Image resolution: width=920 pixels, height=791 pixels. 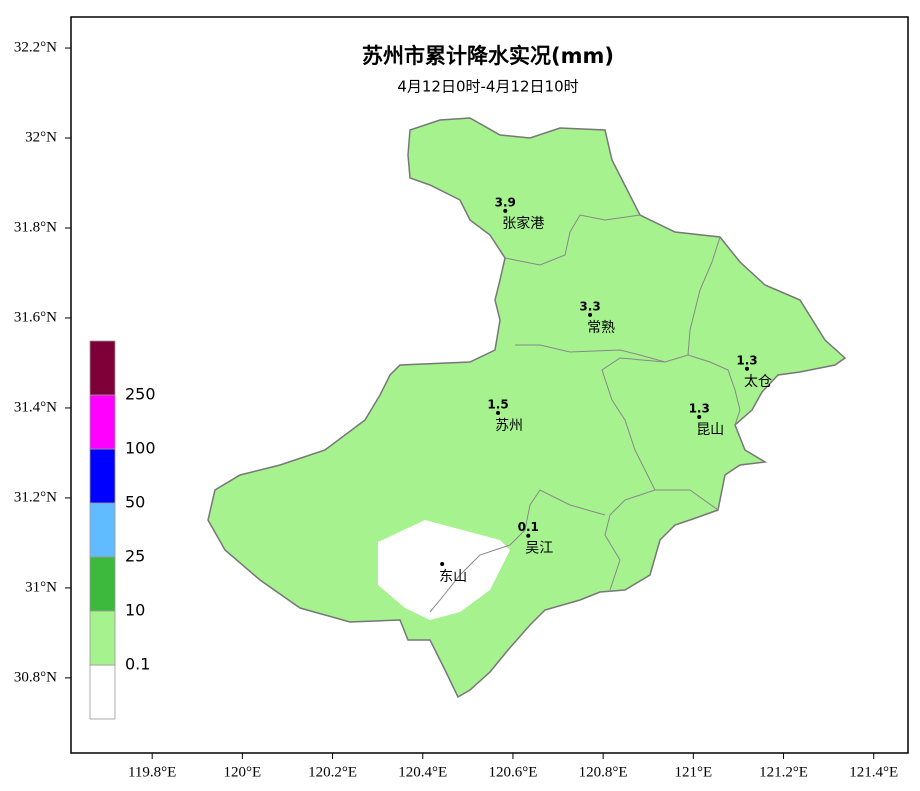 What do you see at coordinates (243, 772) in the screenshot?
I see `x-tick-label: 120°E` at bounding box center [243, 772].